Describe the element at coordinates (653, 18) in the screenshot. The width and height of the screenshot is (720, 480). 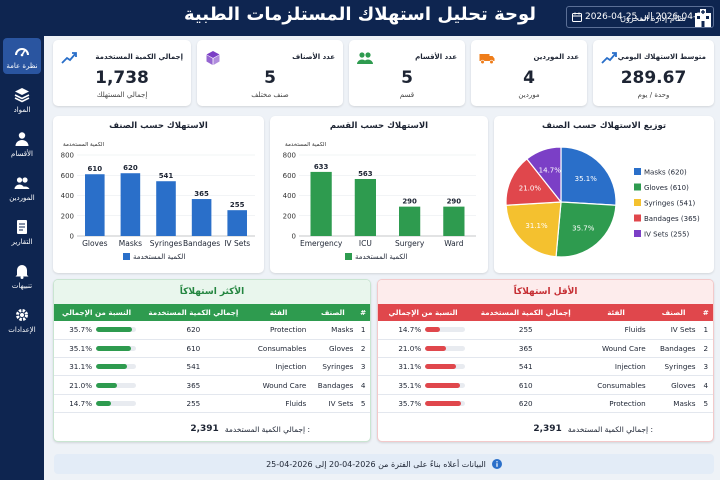
I see `brand-name: نظام إدارة المخزون` at that location.